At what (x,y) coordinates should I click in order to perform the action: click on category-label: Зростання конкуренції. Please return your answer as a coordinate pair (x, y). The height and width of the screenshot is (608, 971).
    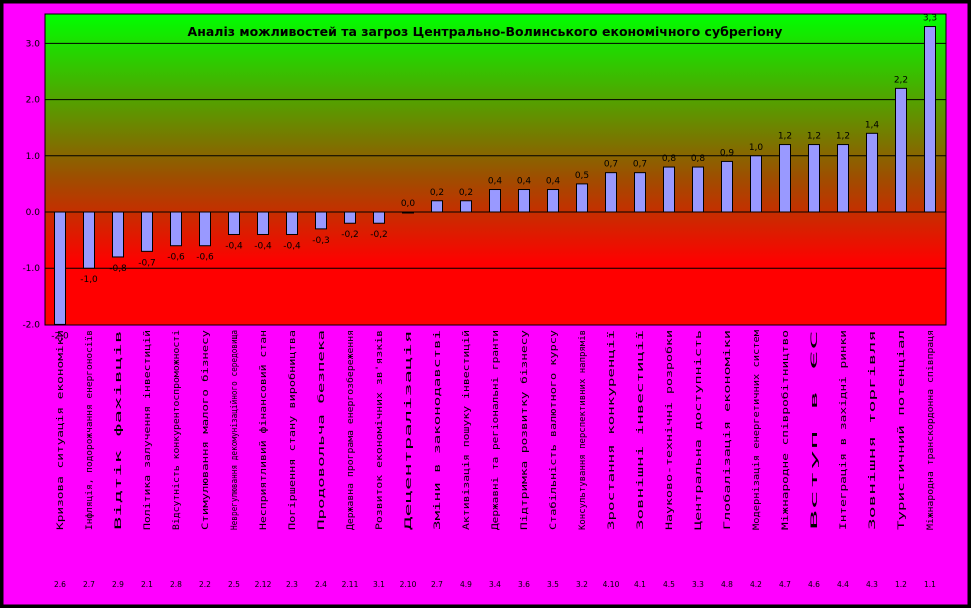
    Looking at the image, I should click on (612, 430).